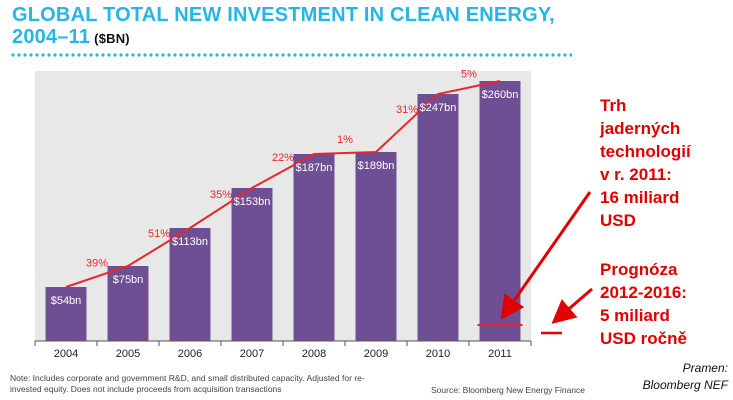 The image size is (733, 400). I want to click on growth-rate-label: 5%, so click(469, 75).